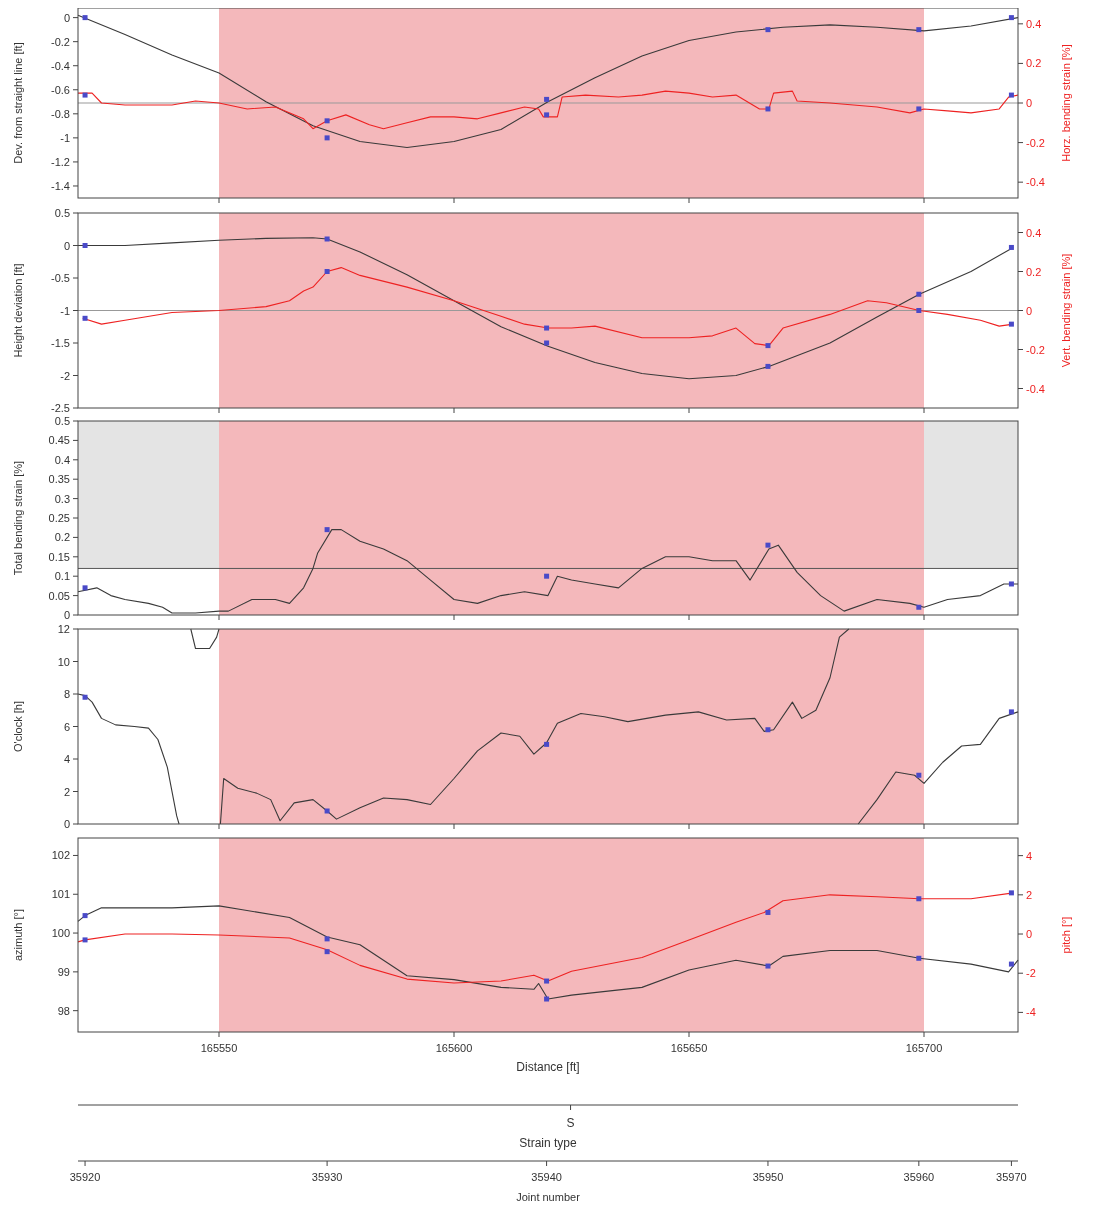 Image resolution: width=1097 pixels, height=1220 pixels. What do you see at coordinates (919, 1177) in the screenshot?
I see `annotation: 35960` at bounding box center [919, 1177].